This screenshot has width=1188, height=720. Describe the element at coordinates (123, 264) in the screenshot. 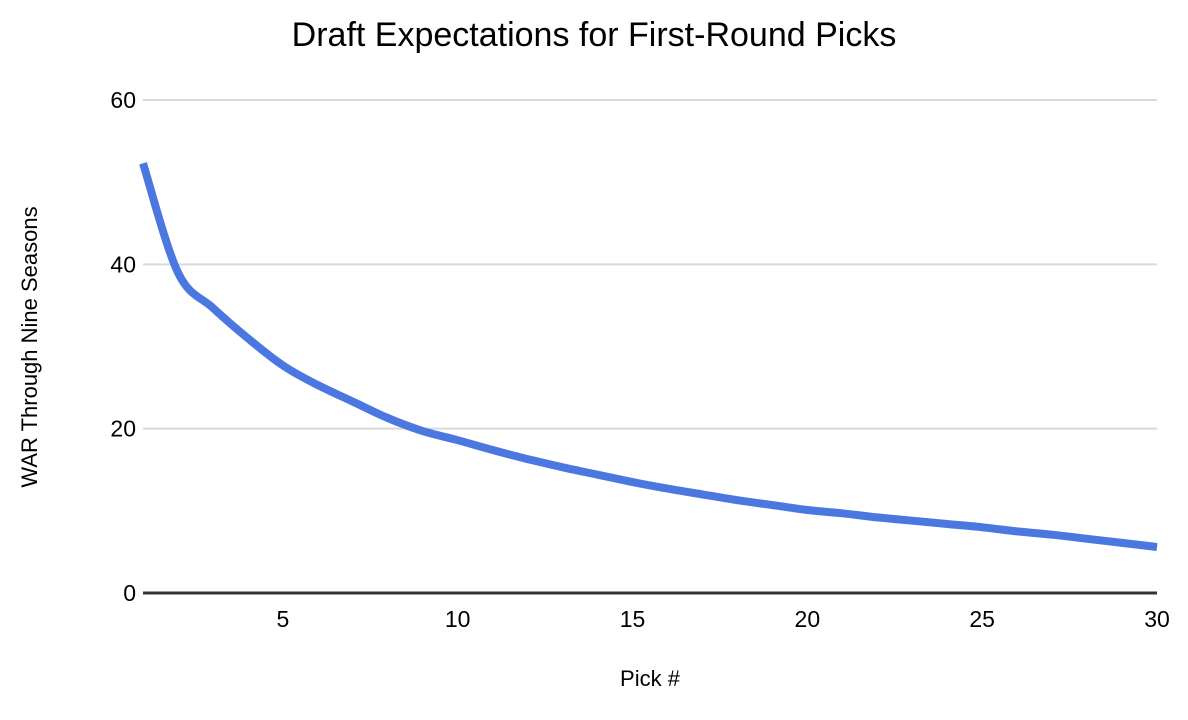

I see `y-tick-label: 40` at that location.